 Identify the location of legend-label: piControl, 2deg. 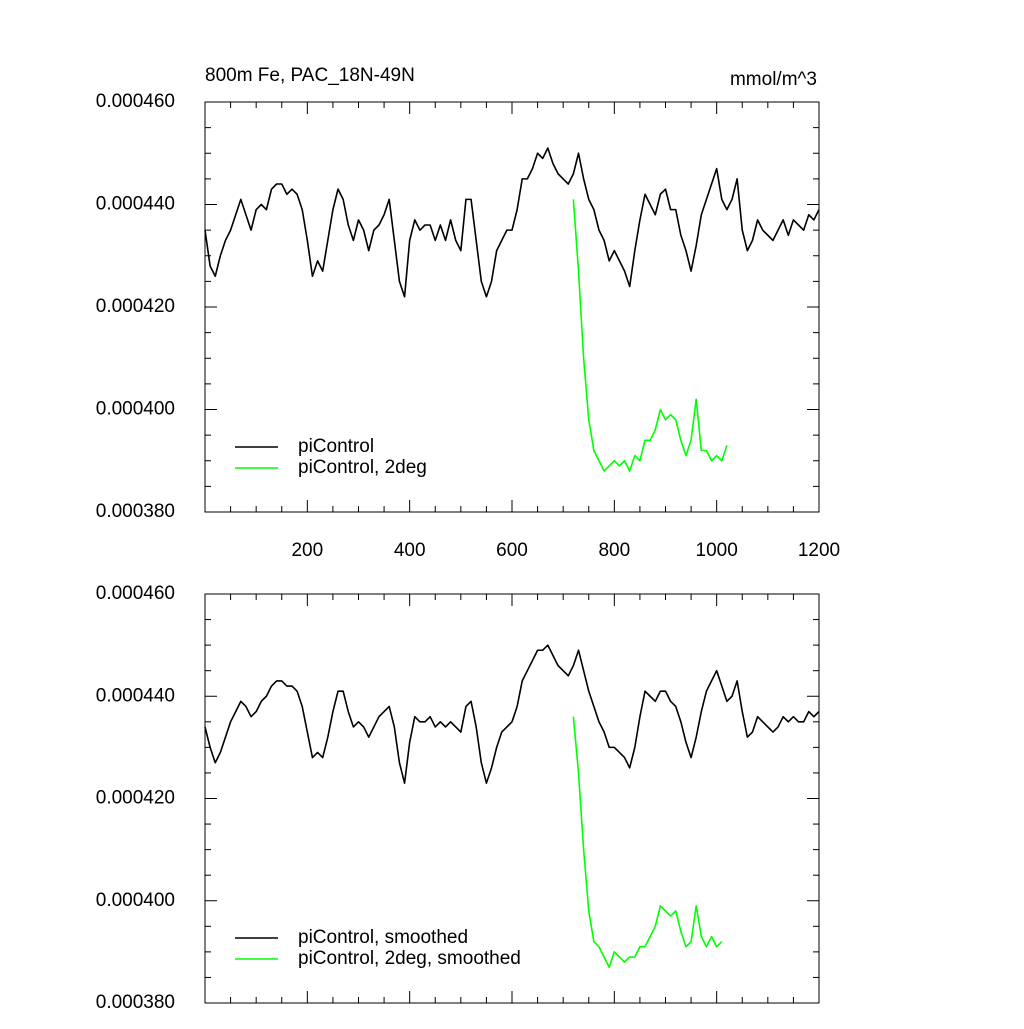
(362, 467).